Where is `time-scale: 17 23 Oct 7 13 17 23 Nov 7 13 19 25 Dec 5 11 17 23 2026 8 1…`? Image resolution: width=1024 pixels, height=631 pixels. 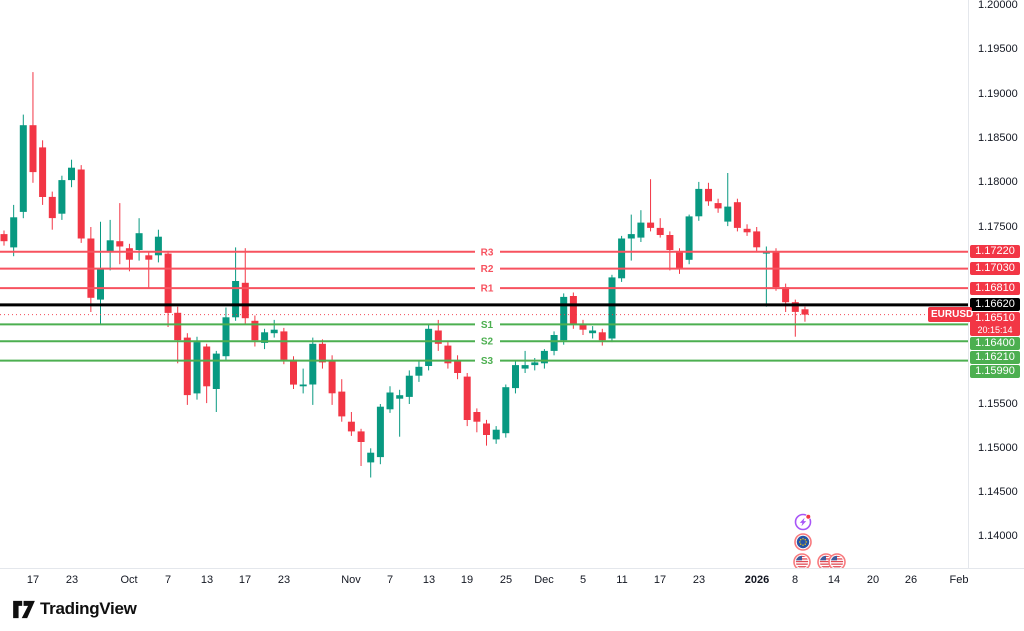
time-scale: 17 23 Oct 7 13 17 23 Nov 7 13 19 25 Dec 5 11 17 23 2026 8 1… is located at coordinates (512, 582).